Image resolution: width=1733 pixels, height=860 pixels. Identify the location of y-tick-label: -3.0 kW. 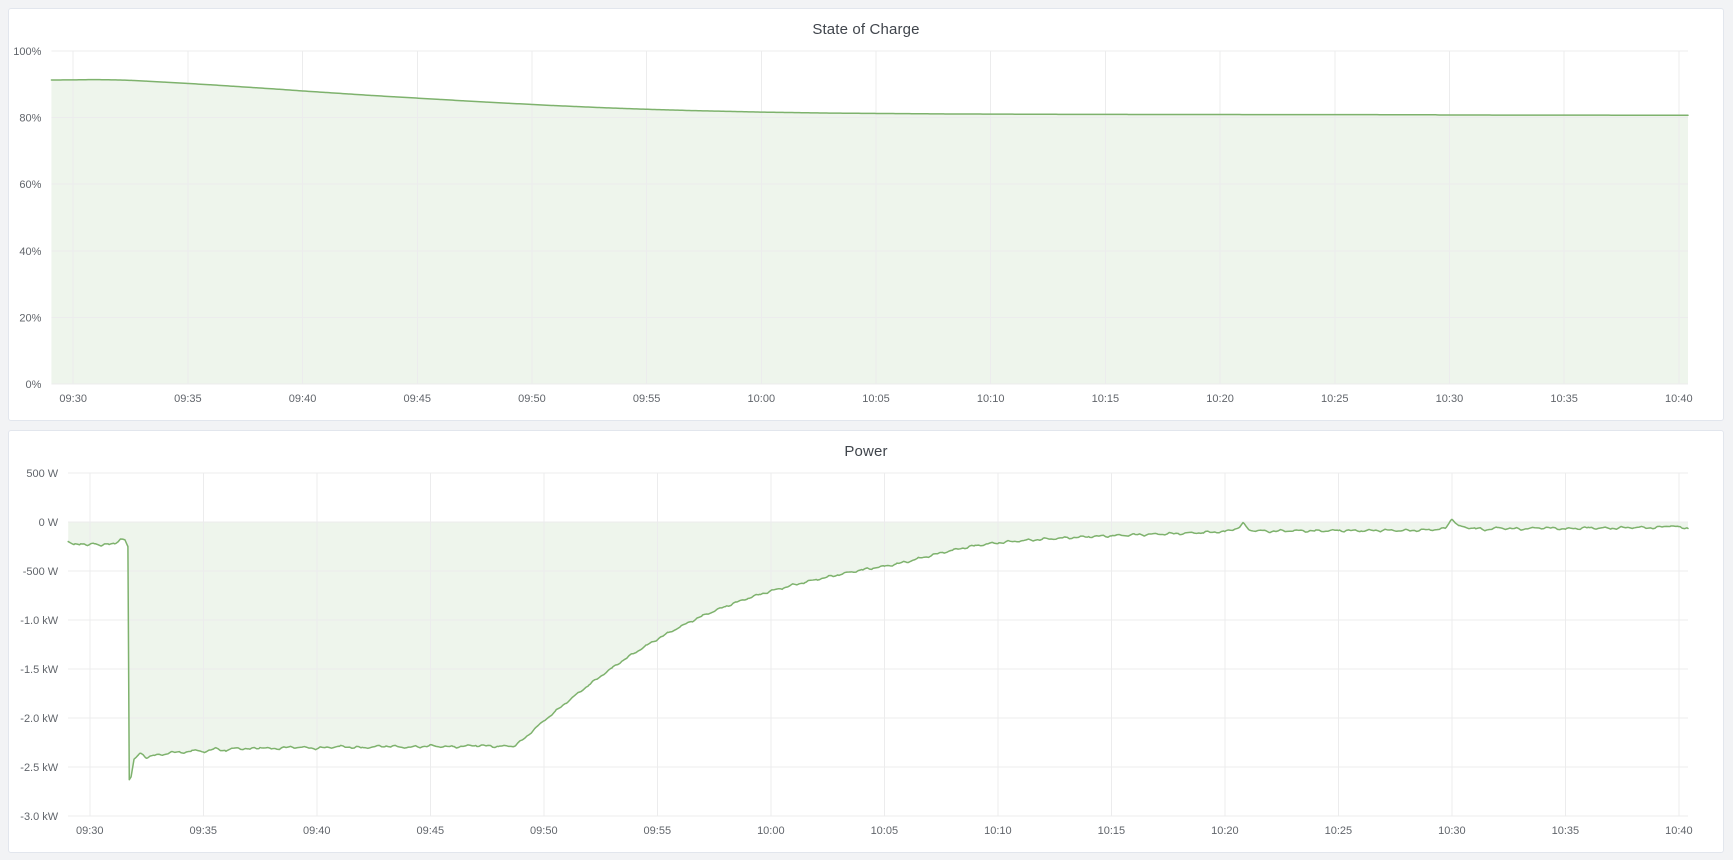
(39, 817).